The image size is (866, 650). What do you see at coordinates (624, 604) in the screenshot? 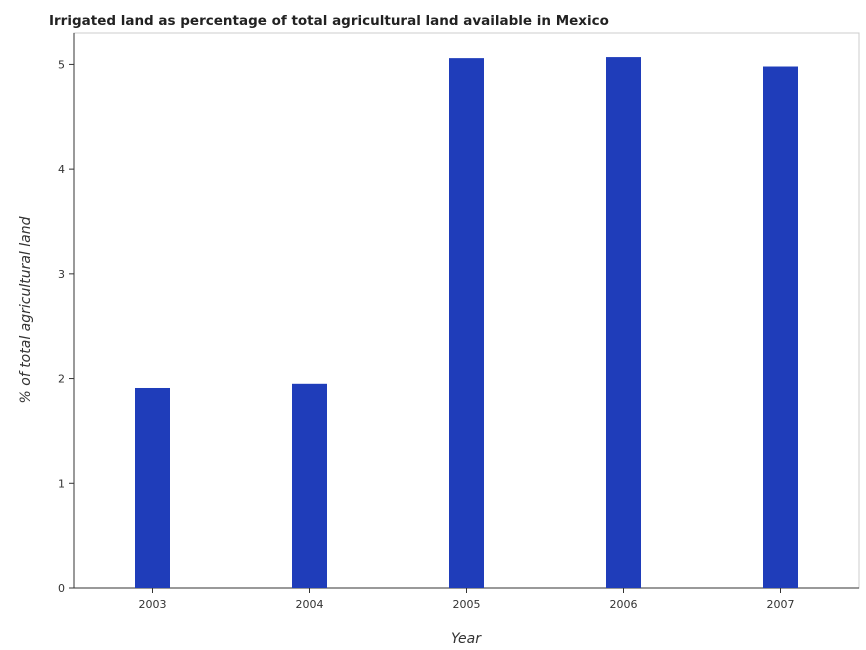
I see `x-tick-label: 2006` at bounding box center [624, 604].